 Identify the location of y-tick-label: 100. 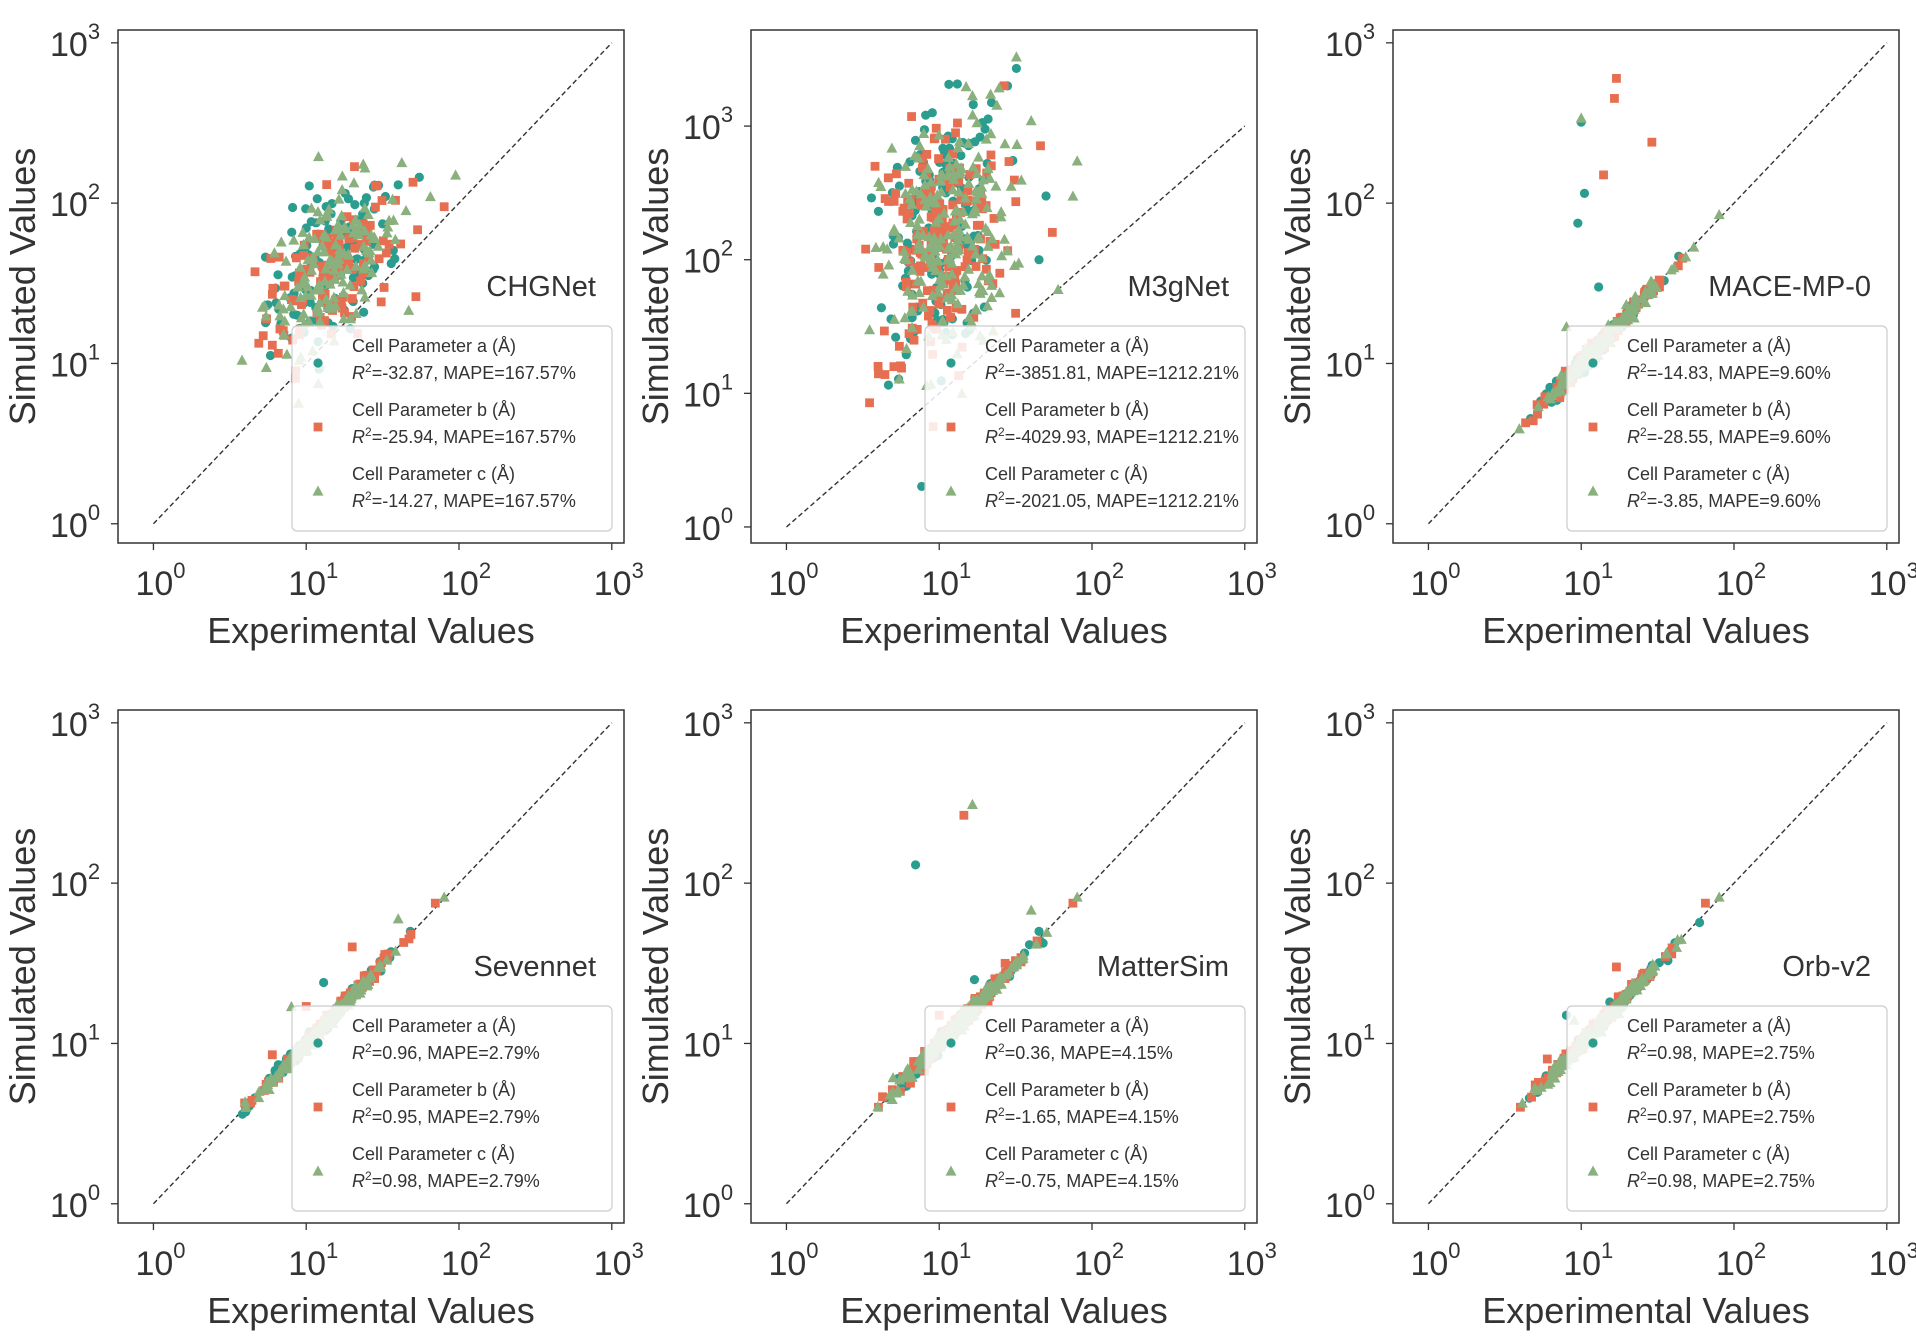
(1350, 522).